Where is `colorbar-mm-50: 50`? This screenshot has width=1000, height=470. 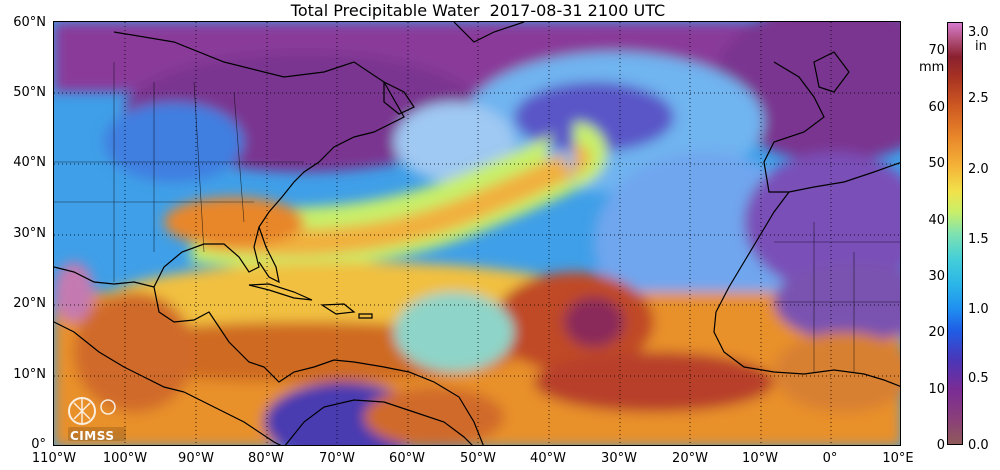
colorbar-mm-50: 50 is located at coordinates (936, 163).